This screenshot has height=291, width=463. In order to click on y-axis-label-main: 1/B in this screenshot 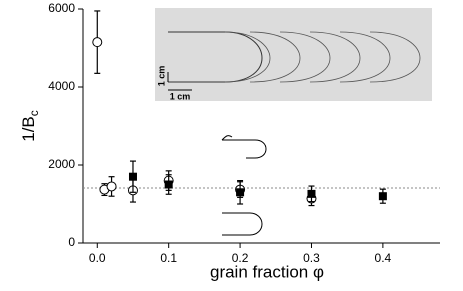, I will do `click(28, 129)`.